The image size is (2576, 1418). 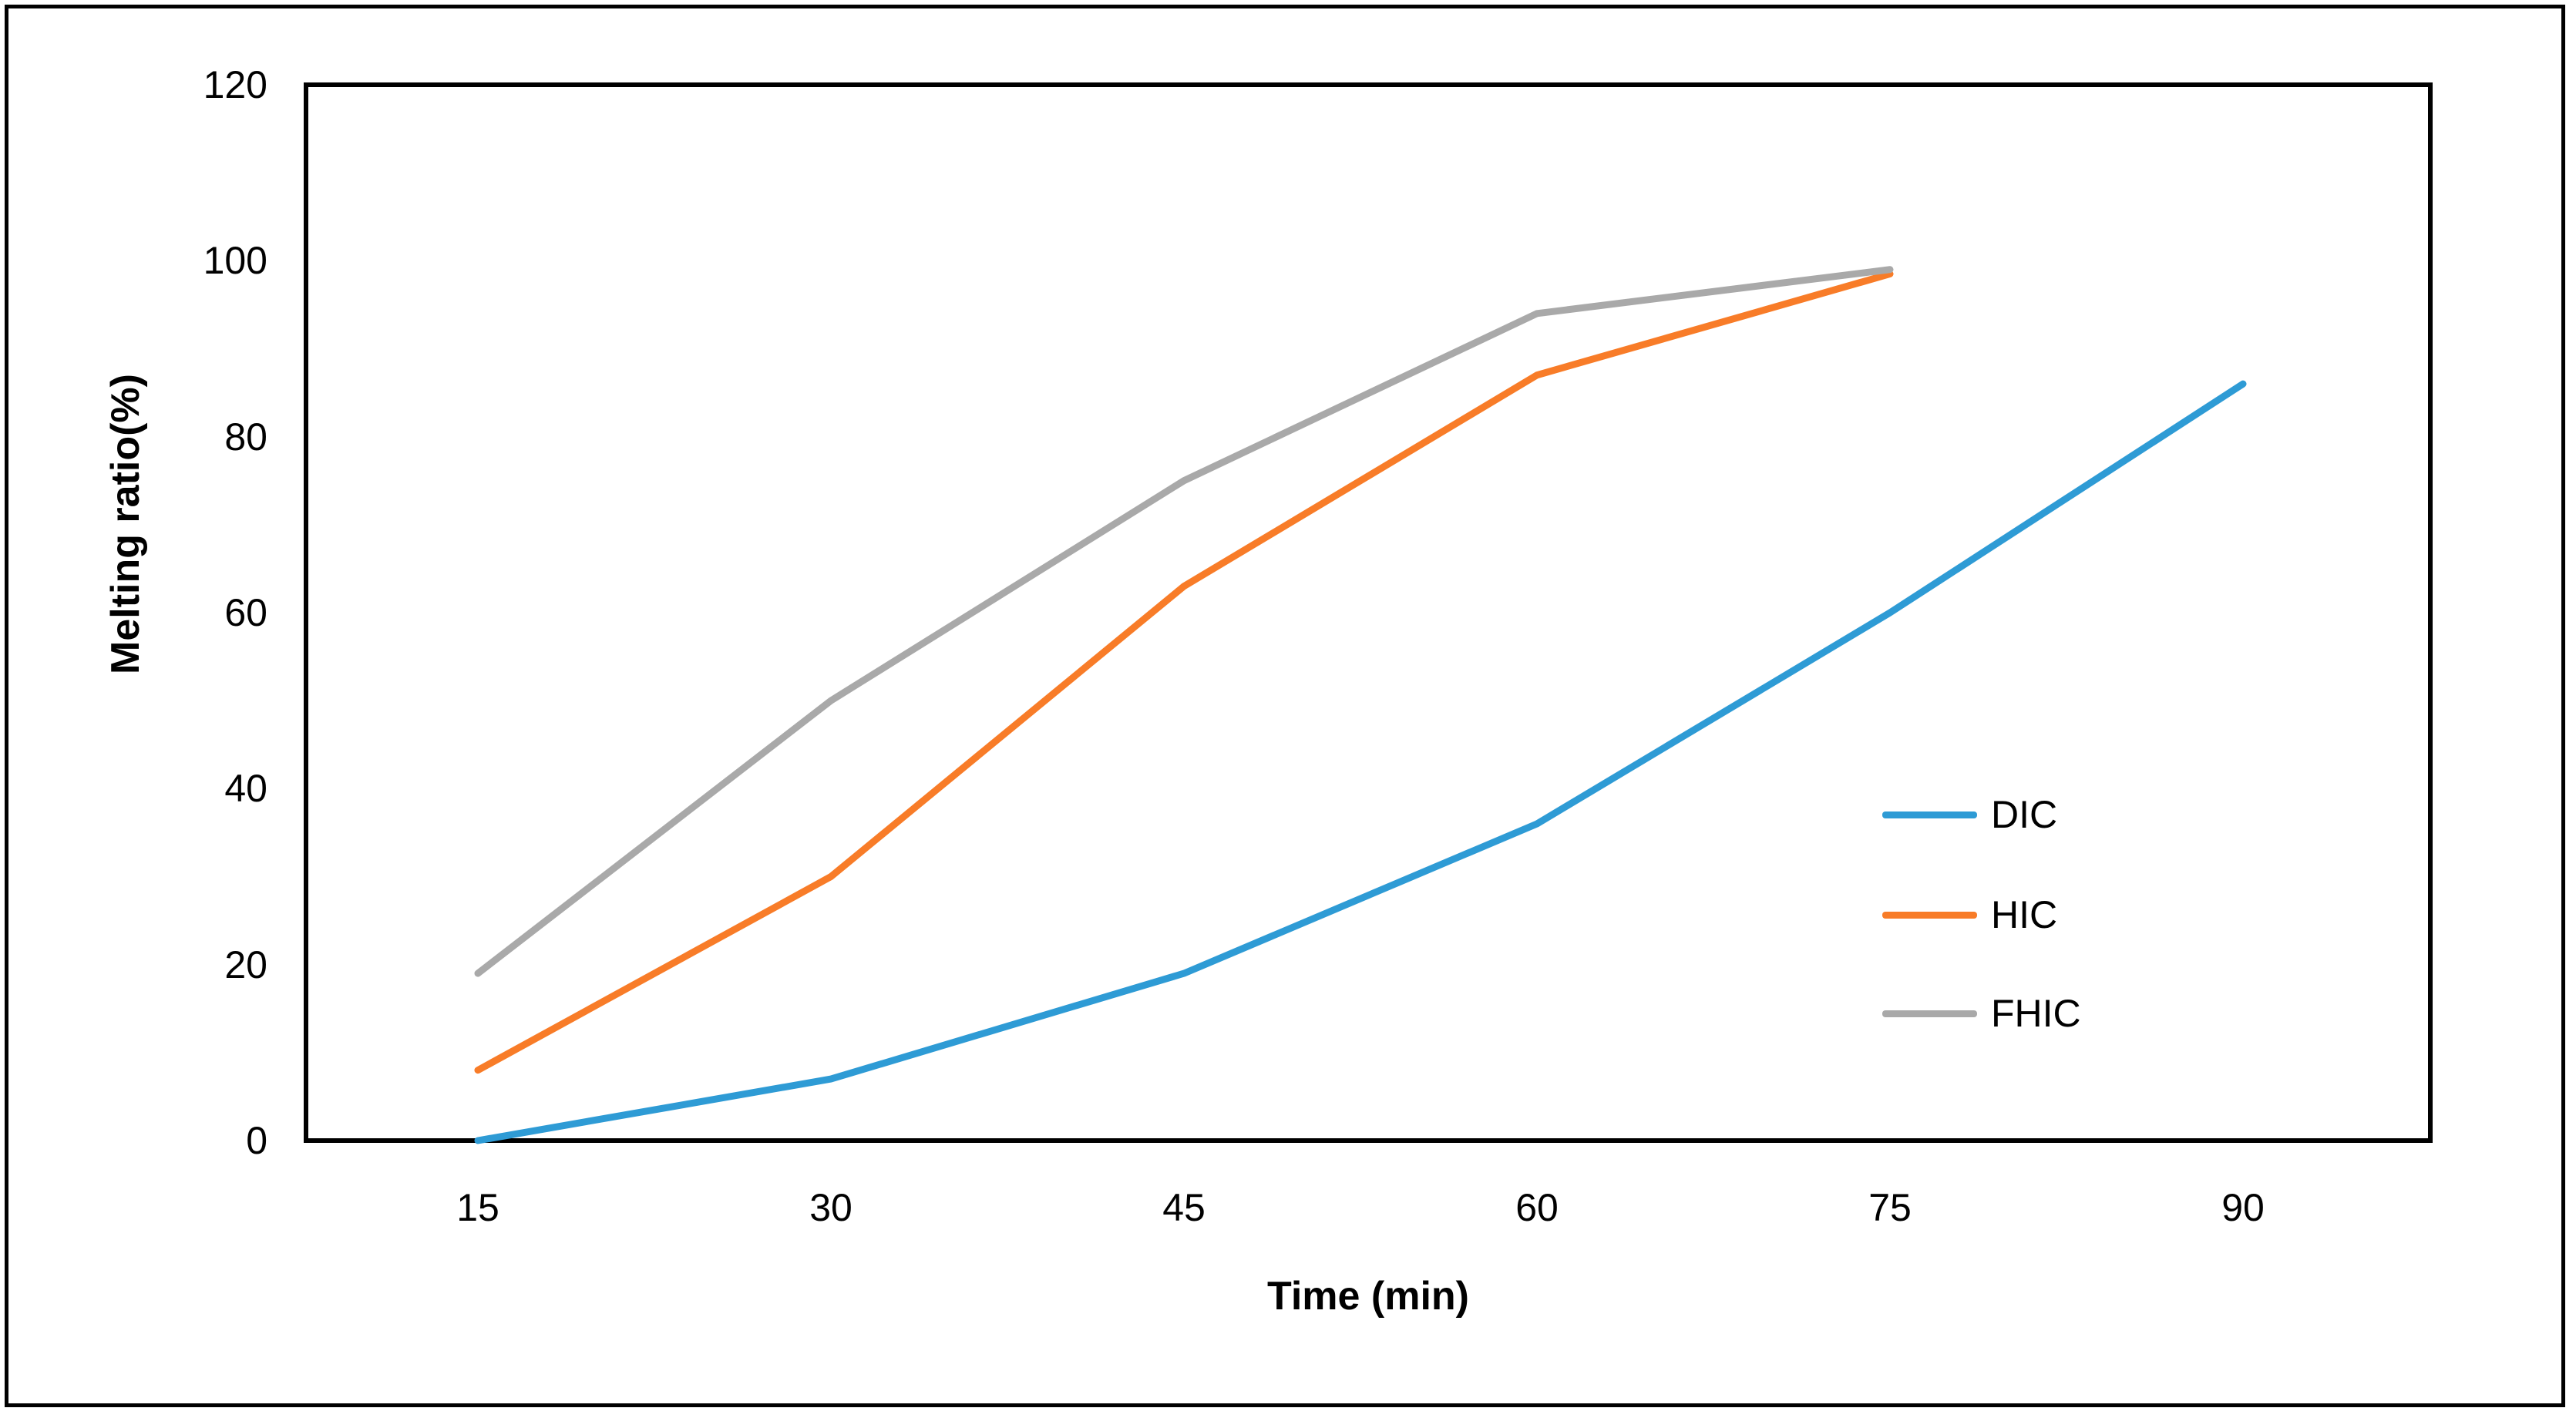 I want to click on x-tick-label-90: 90, so click(x=2243, y=1207).